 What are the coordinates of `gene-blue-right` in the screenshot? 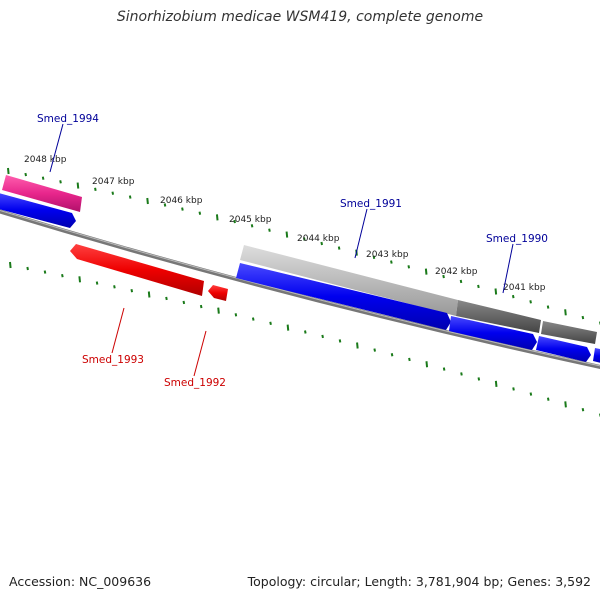 It's located at (563, 349).